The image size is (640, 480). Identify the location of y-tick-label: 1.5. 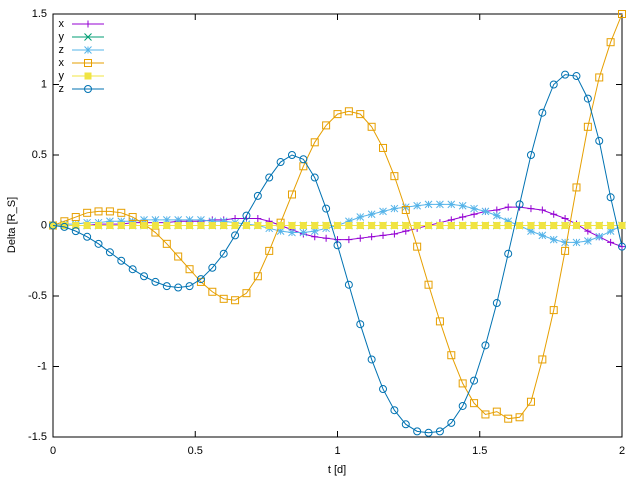
(39, 14).